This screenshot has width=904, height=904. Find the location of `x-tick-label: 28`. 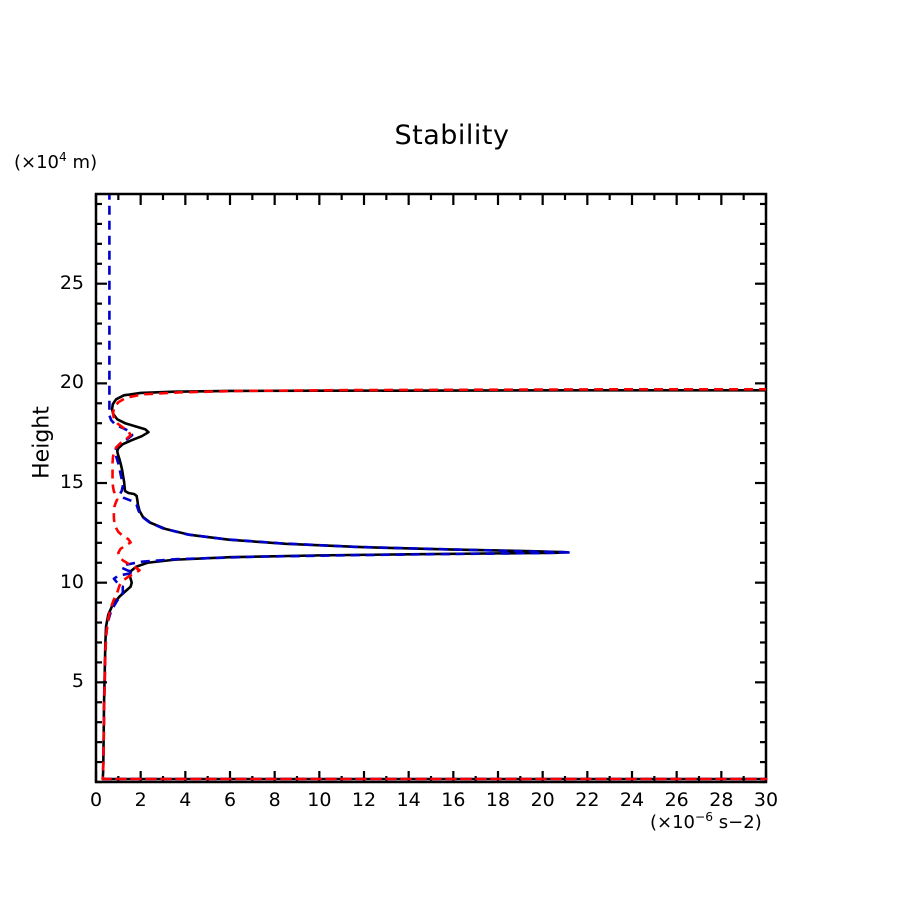

x-tick-label: 28 is located at coordinates (721, 800).